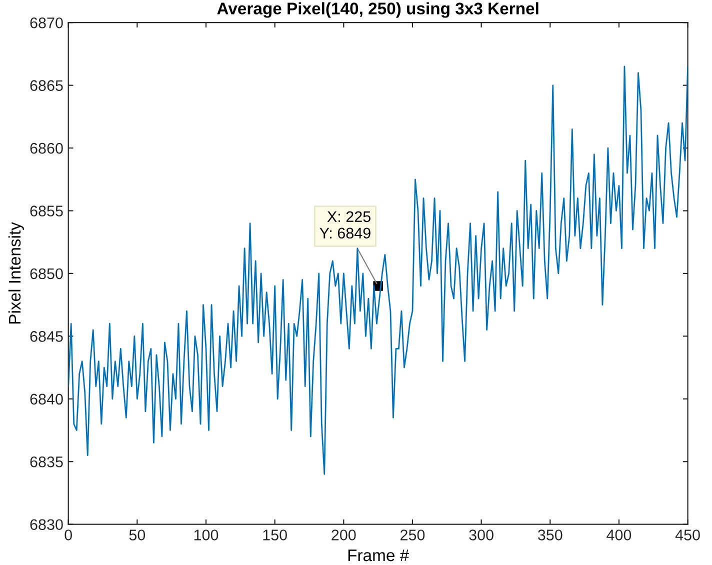  What do you see at coordinates (46, 462) in the screenshot?
I see `y-tick-label: 6835` at bounding box center [46, 462].